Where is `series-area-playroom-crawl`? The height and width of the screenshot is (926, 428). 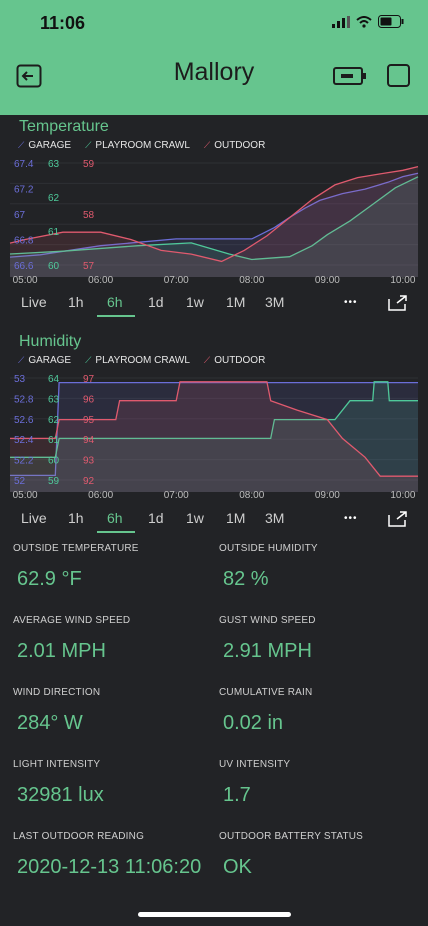 series-area-playroom-crawl is located at coordinates (214, 436).